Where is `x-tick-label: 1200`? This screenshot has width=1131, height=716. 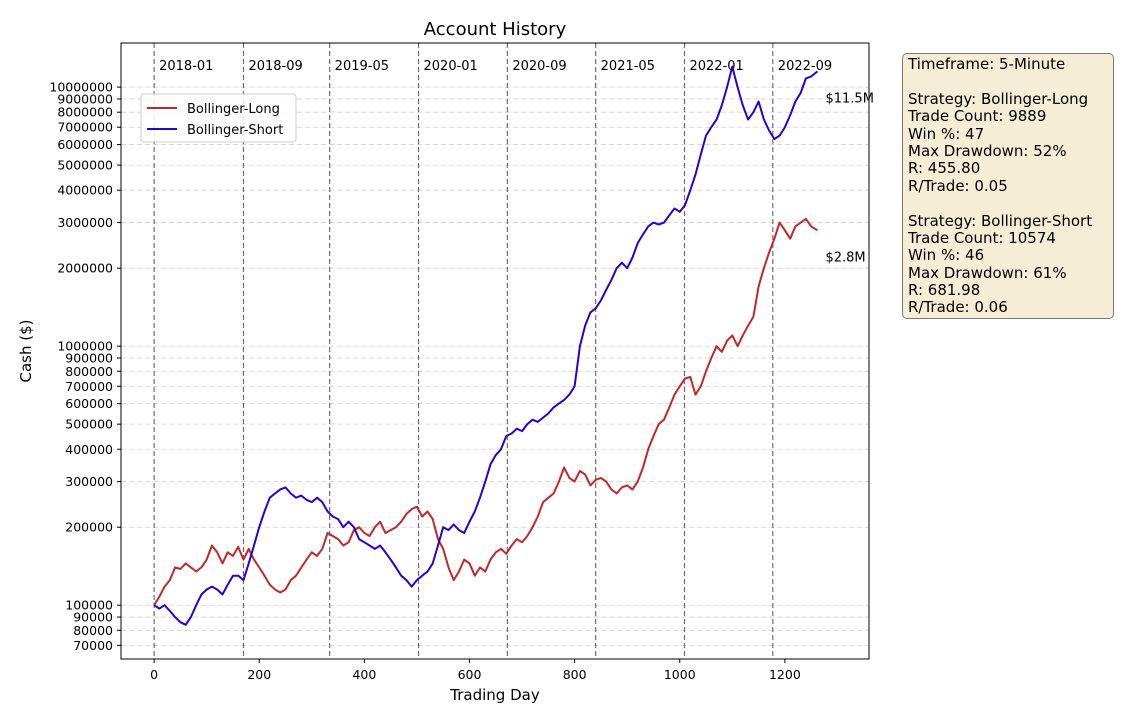 x-tick-label: 1200 is located at coordinates (785, 674).